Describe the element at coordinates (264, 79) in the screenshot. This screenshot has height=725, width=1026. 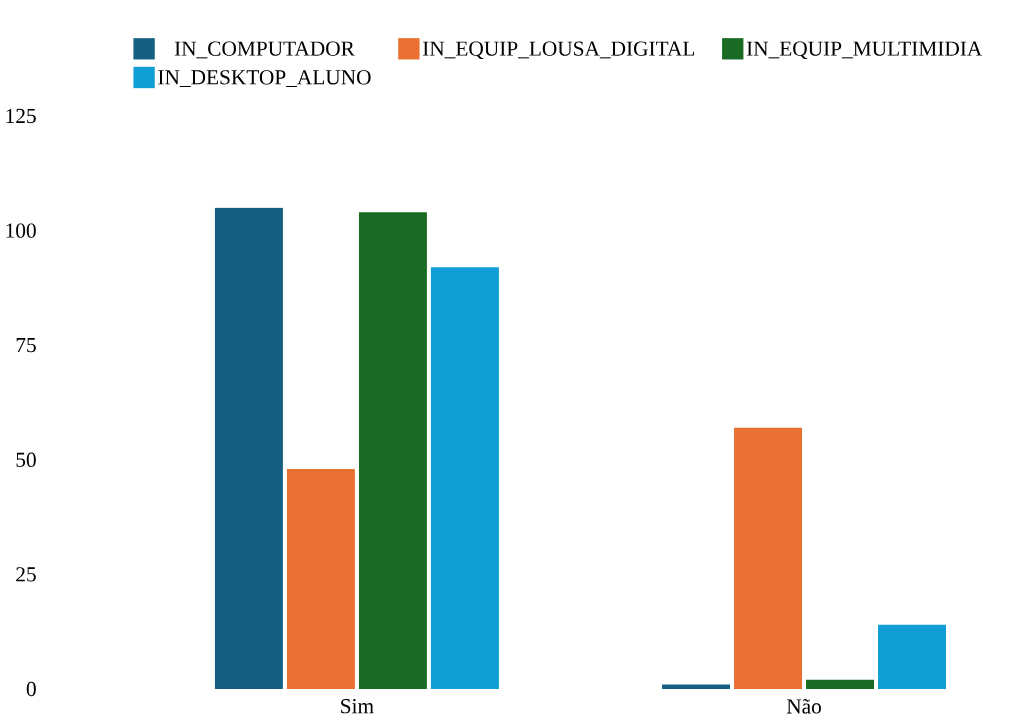
I see `legend-label: IN_DESKTOP_ALUNO` at that location.